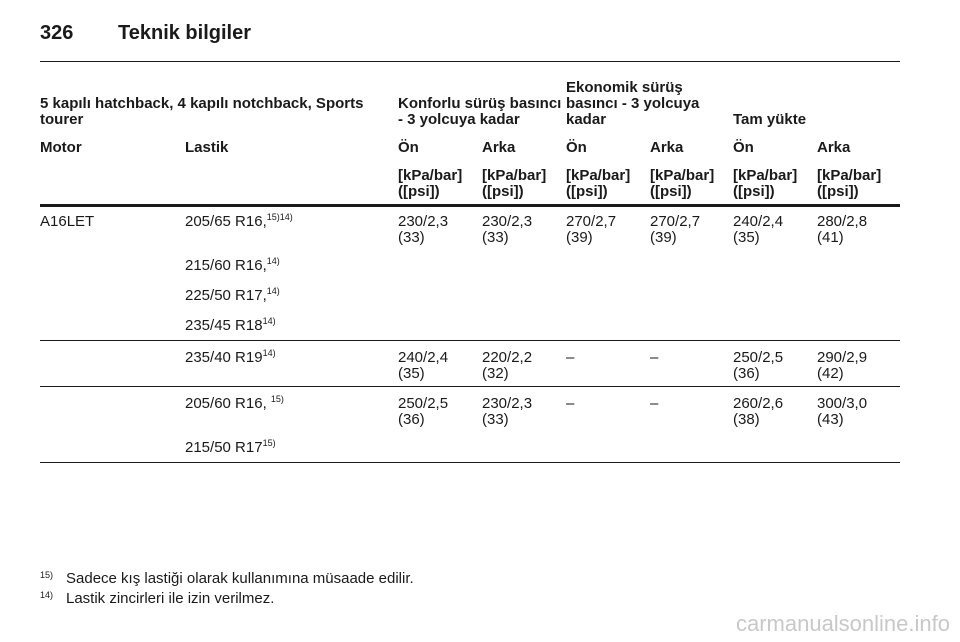  I want to click on pressure-value: 280/2,8, so click(842, 221).